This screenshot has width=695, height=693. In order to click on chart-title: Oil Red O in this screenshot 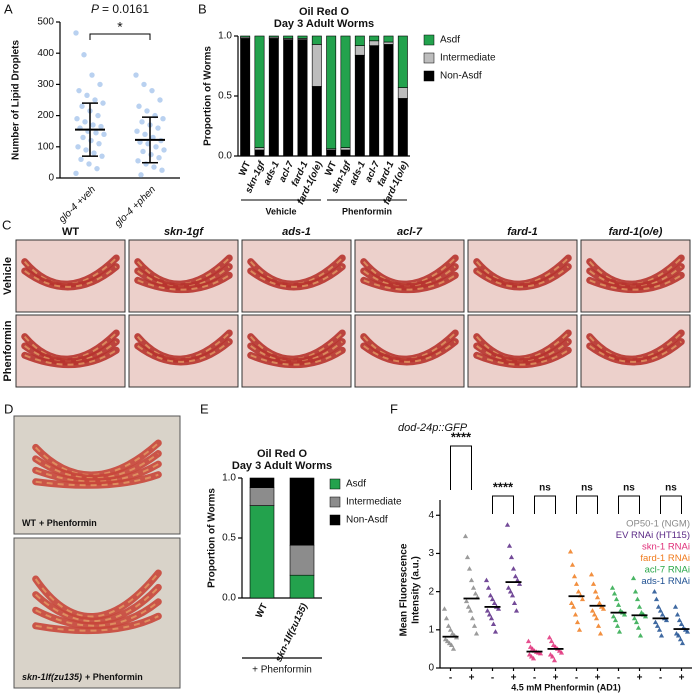, I will do `click(324, 12)`.